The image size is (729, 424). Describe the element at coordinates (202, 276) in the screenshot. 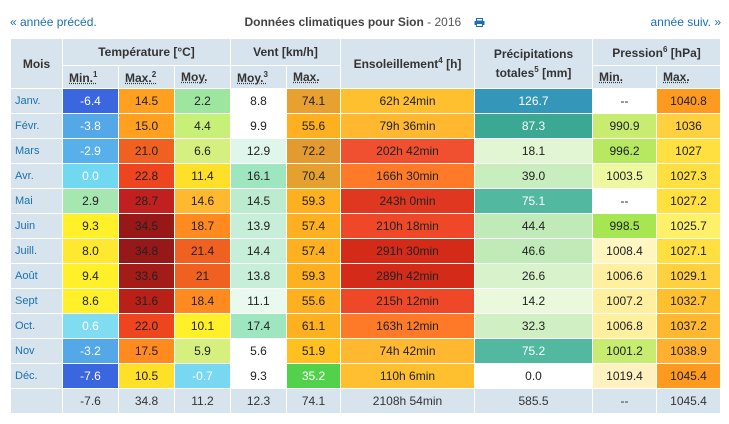

I see `cell-temp-moy: 21` at that location.